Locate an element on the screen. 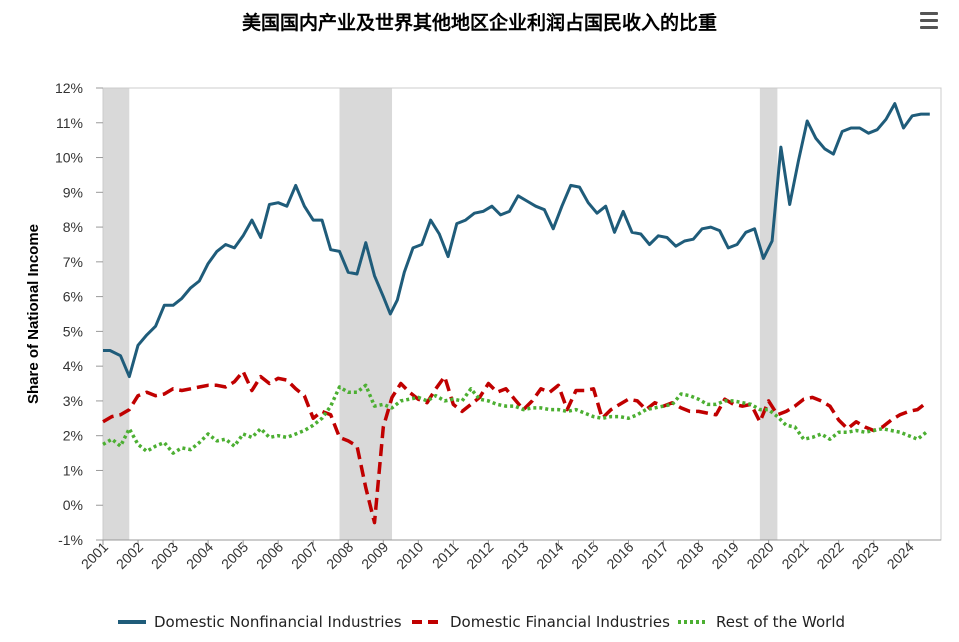  hamburger-menu-icon is located at coordinates (929, 21).